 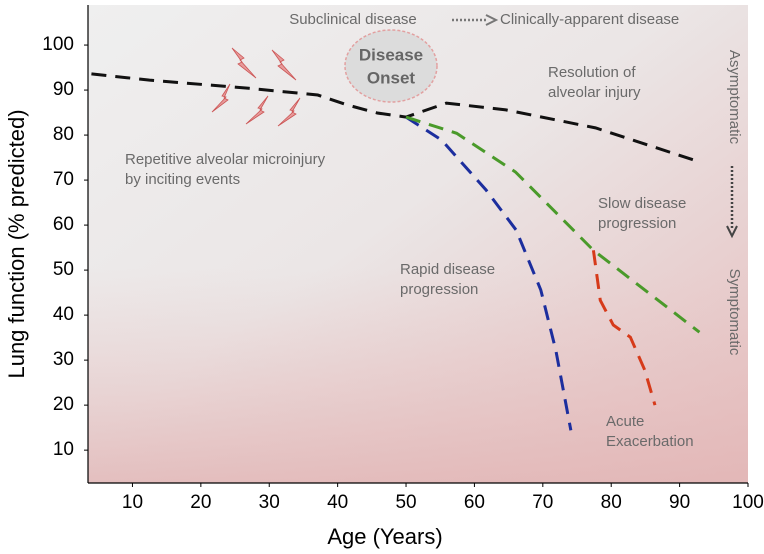 What do you see at coordinates (63, 359) in the screenshot?
I see `y-tick-label: 30` at bounding box center [63, 359].